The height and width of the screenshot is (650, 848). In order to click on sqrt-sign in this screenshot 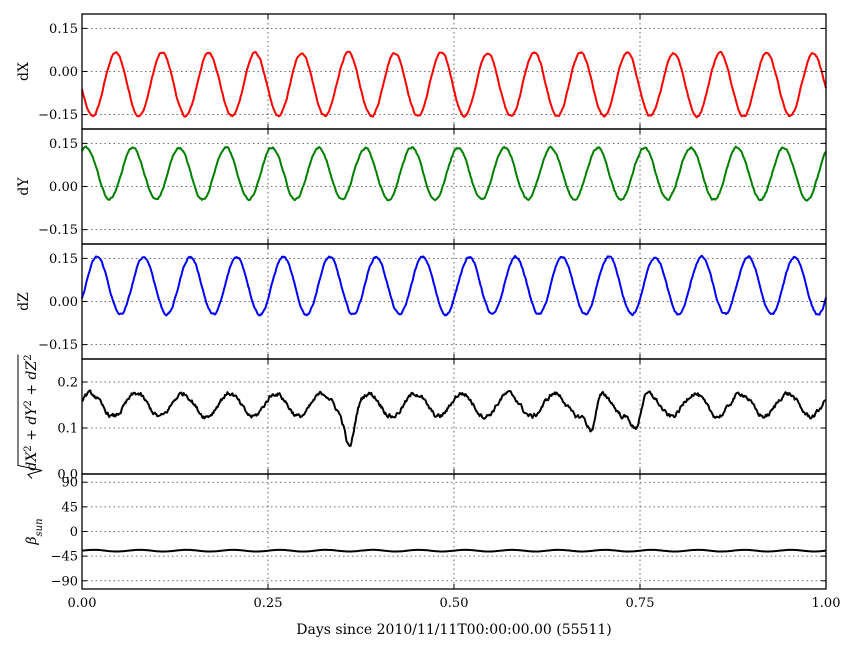, I will do `click(30, 416)`.